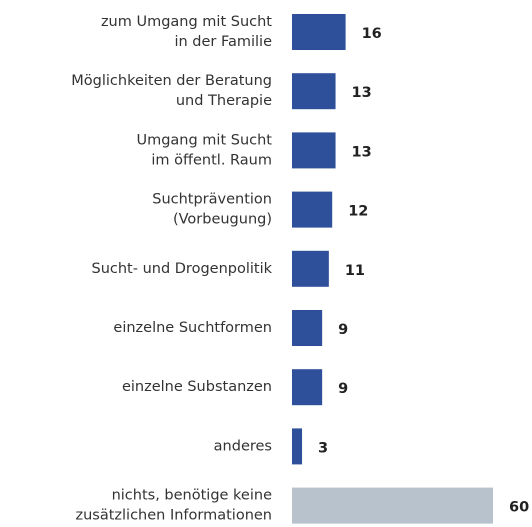 The width and height of the screenshot is (532, 527). Describe the element at coordinates (519, 508) in the screenshot. I see `value-label: 60` at that location.